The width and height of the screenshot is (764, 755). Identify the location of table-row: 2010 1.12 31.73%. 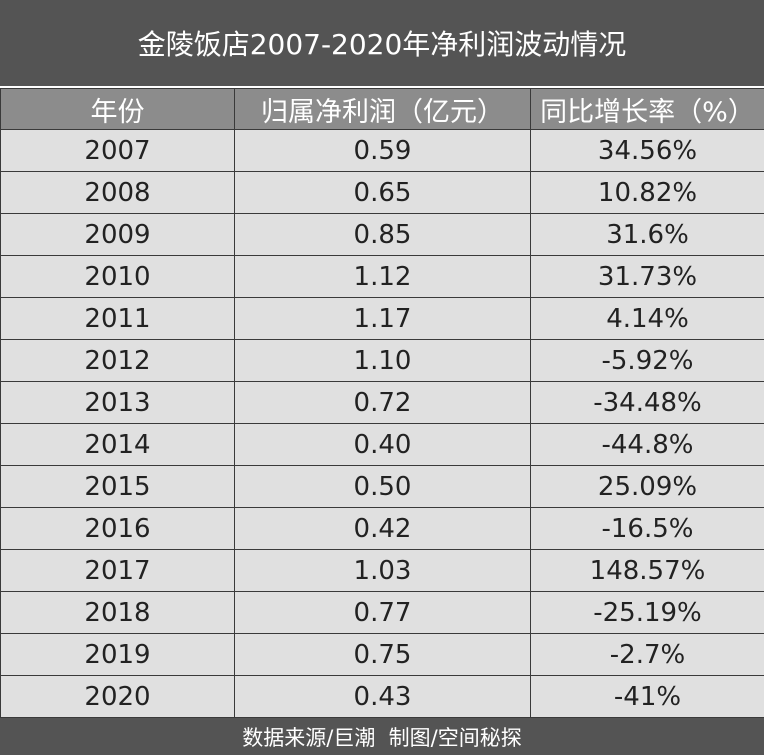
(382, 276).